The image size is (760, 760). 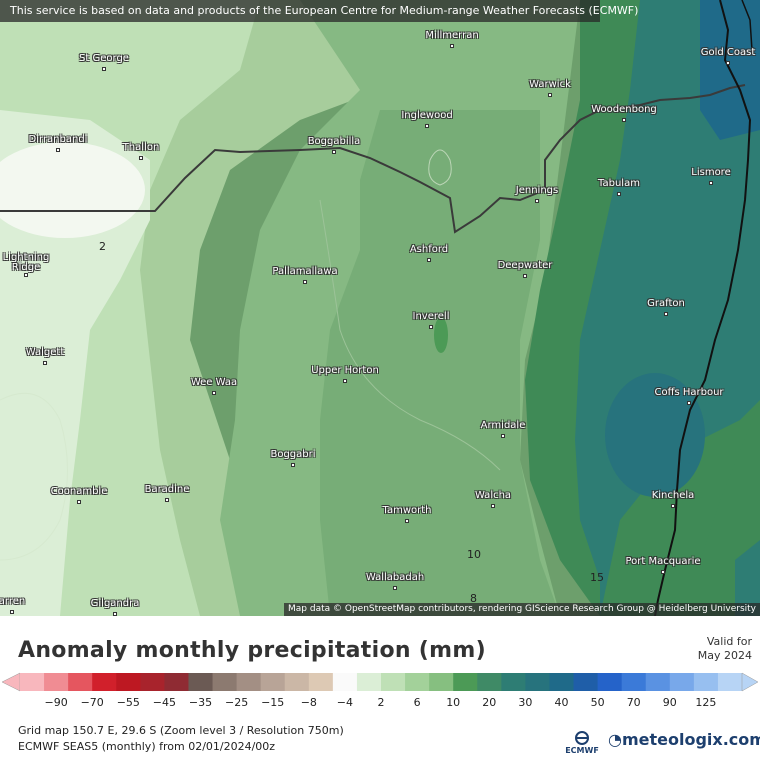 I want to click on meteologix-logo: ◔meteologix.com, so click(x=684, y=739).